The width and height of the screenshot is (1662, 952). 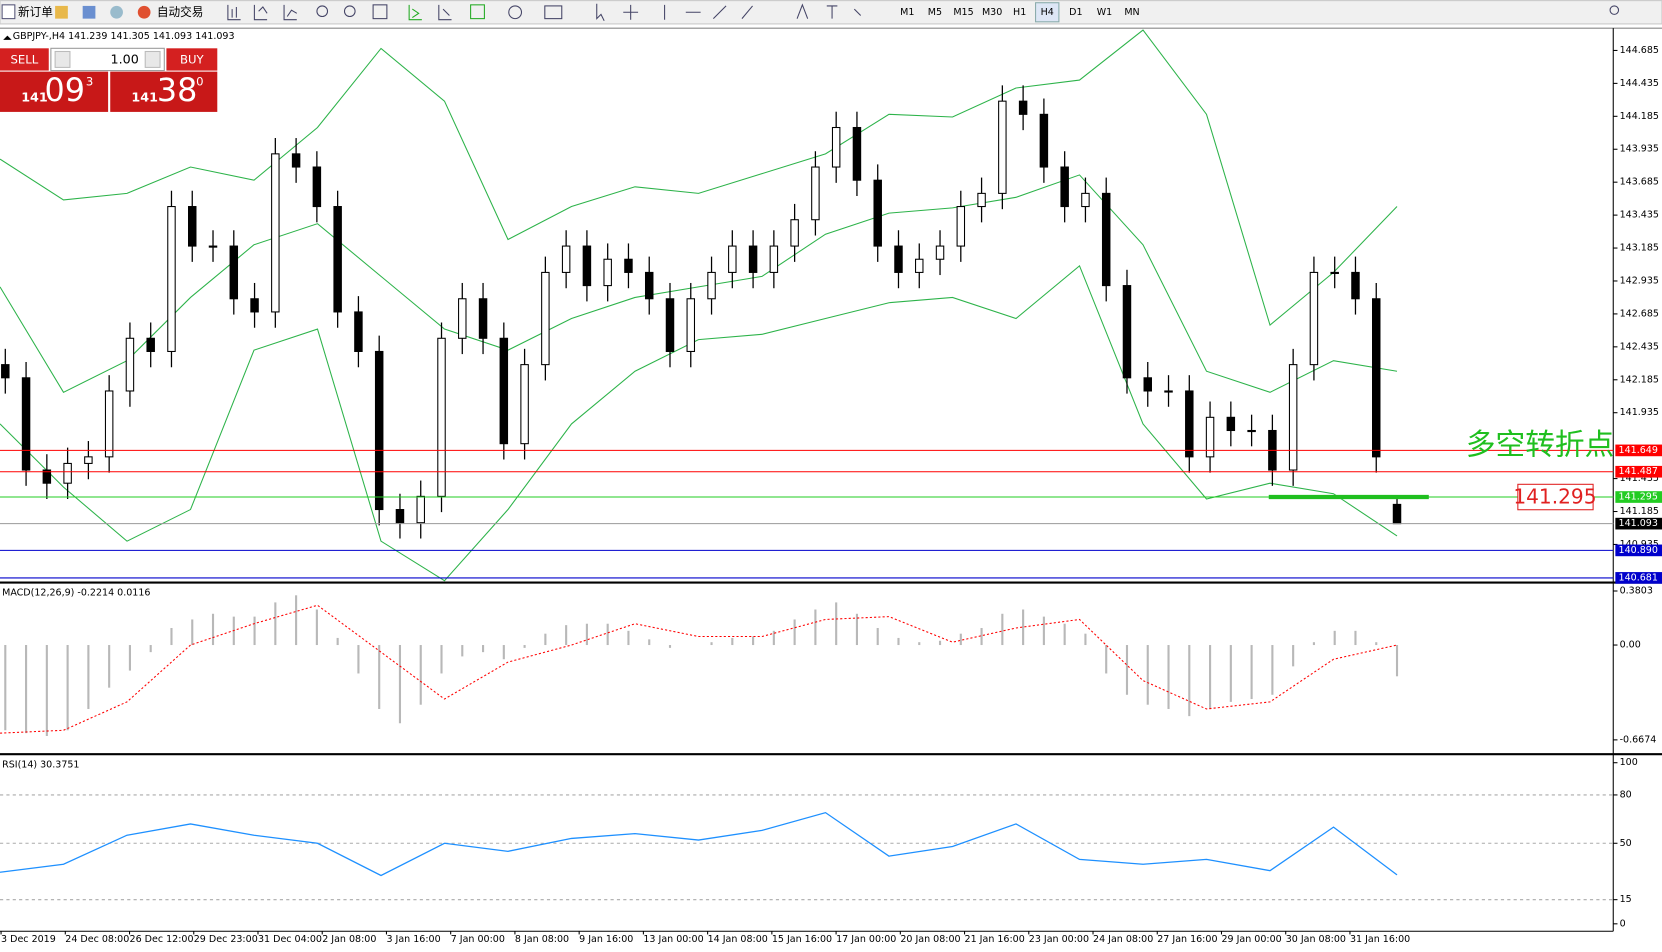 I want to click on new-order-icon, so click(x=8, y=12).